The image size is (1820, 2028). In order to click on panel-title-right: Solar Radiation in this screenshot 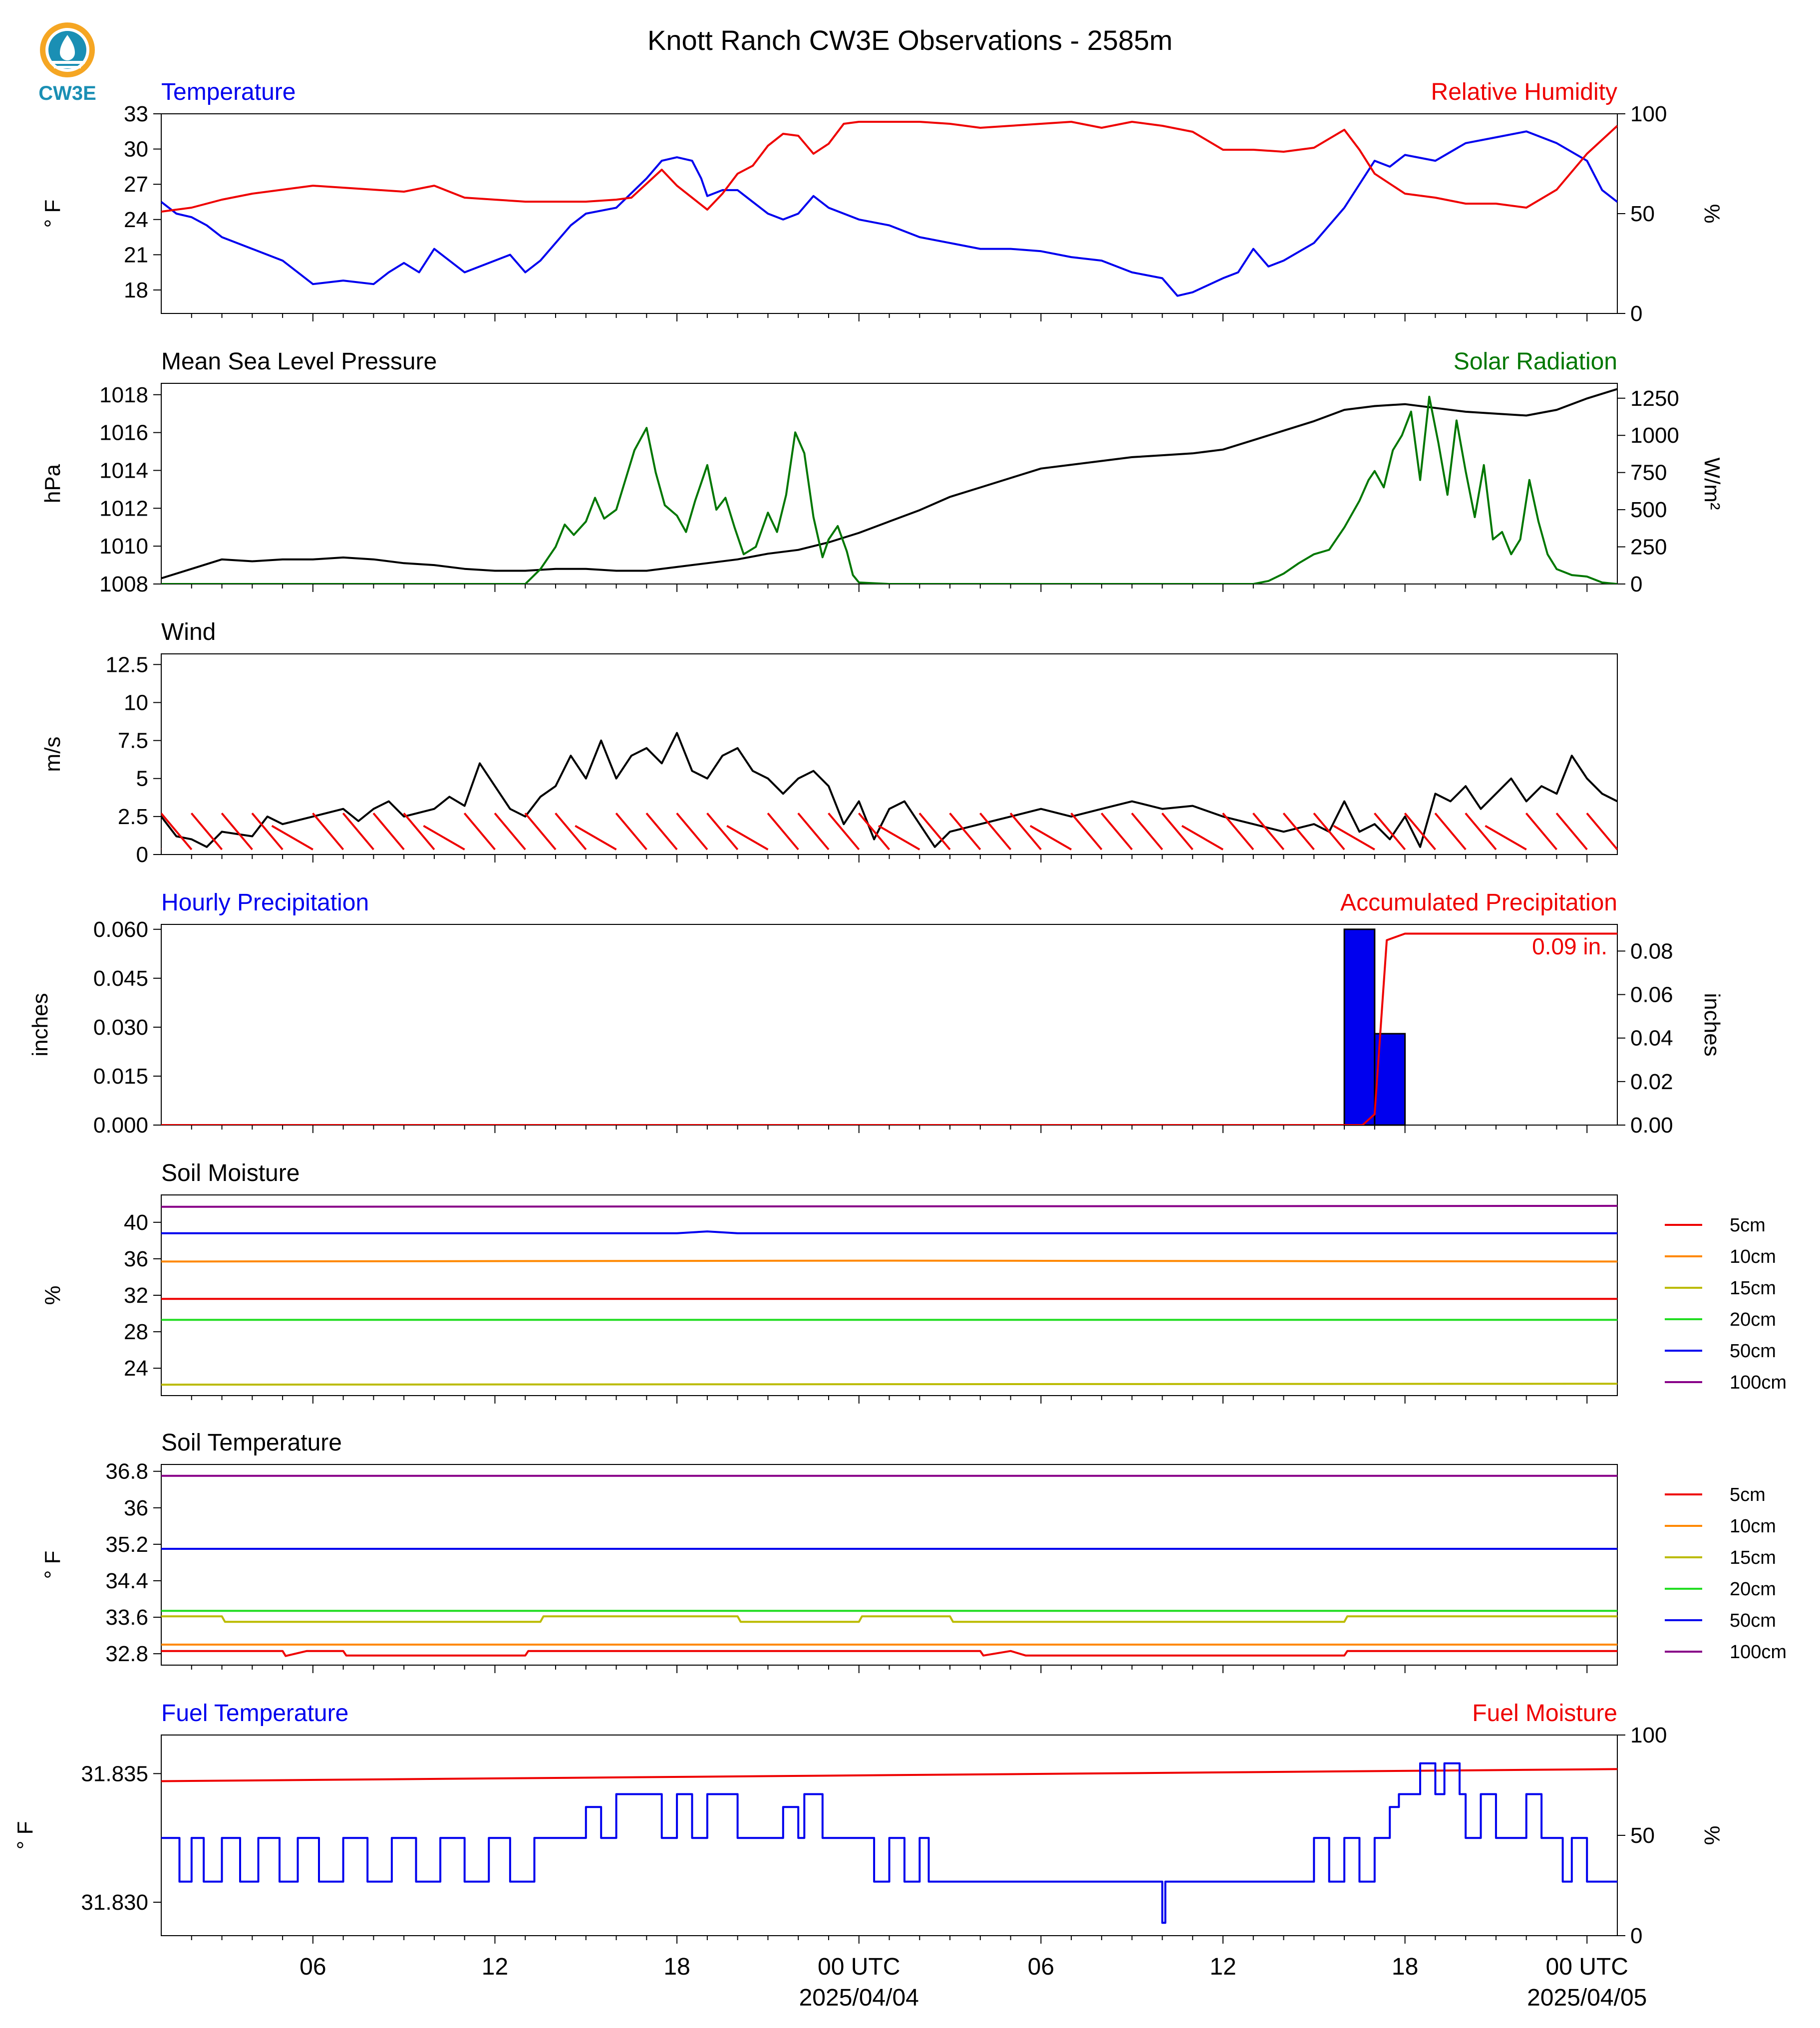, I will do `click(1535, 361)`.